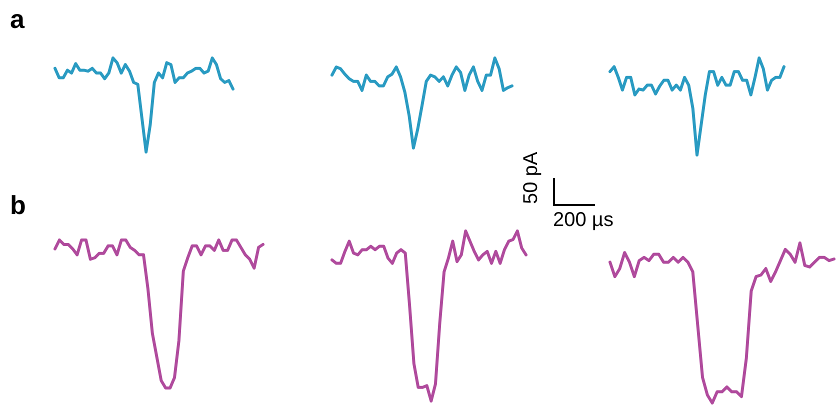 The image size is (837, 406). Describe the element at coordinates (17, 19) in the screenshot. I see `chart-title: a` at that location.